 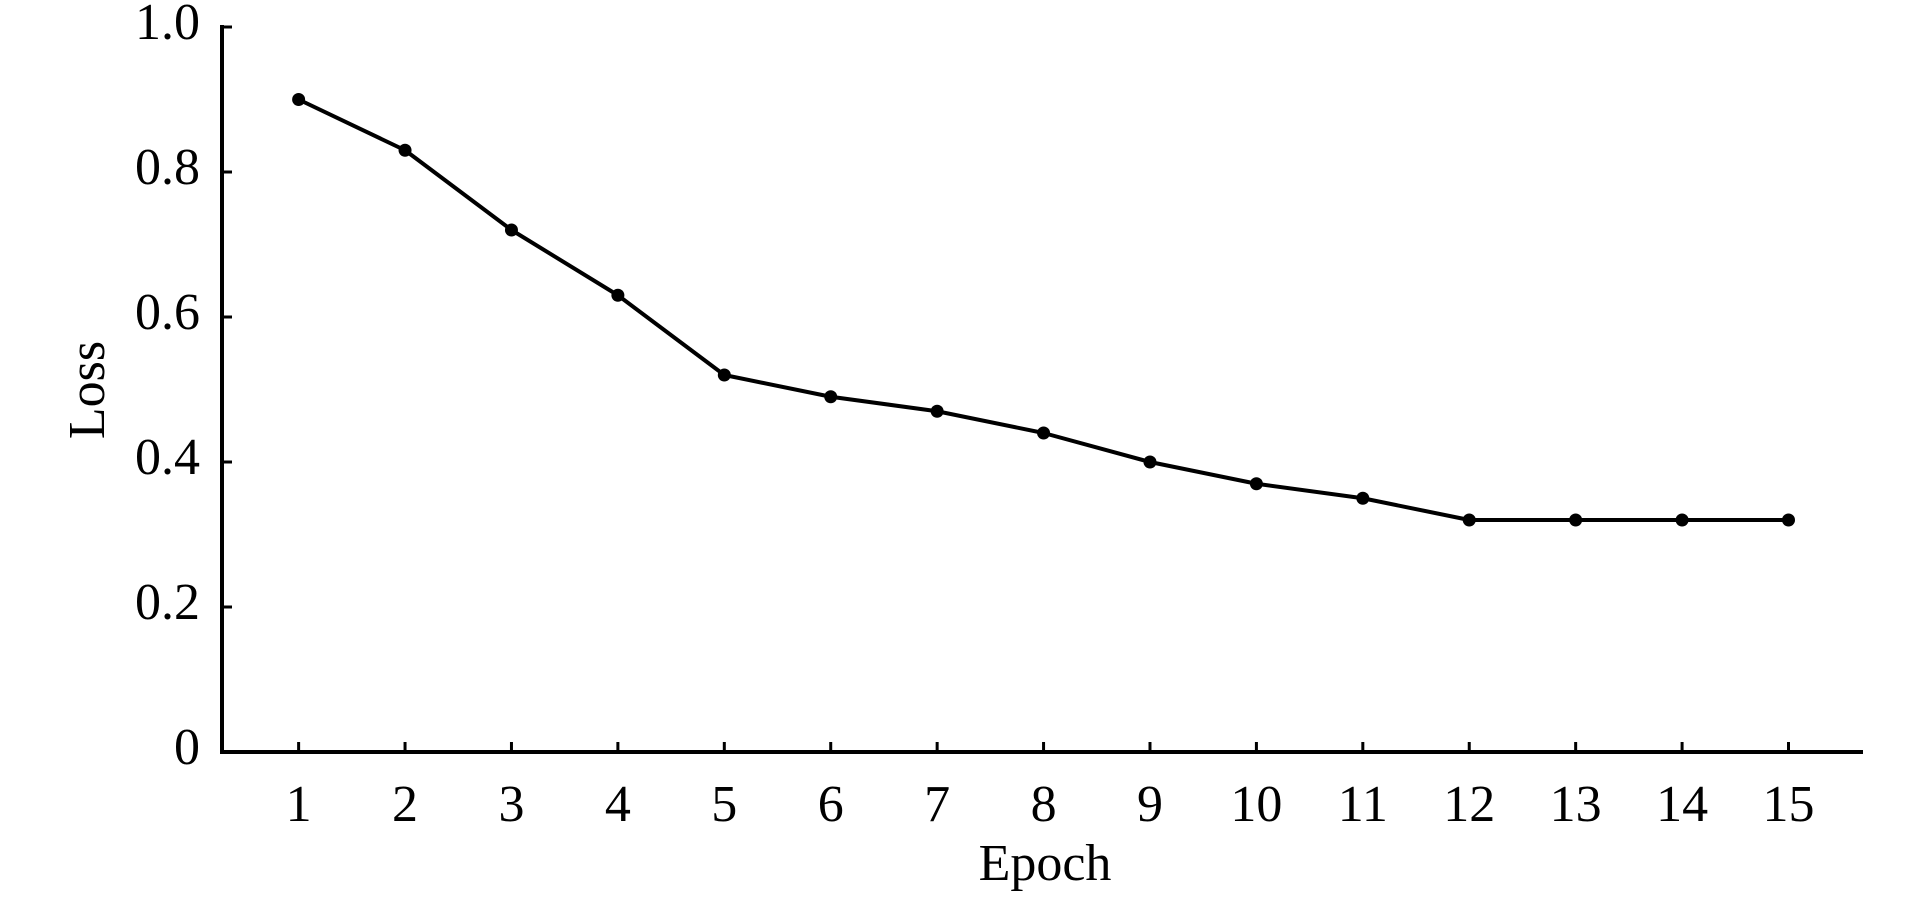 What do you see at coordinates (937, 804) in the screenshot?
I see `x-tick-label: 7` at bounding box center [937, 804].